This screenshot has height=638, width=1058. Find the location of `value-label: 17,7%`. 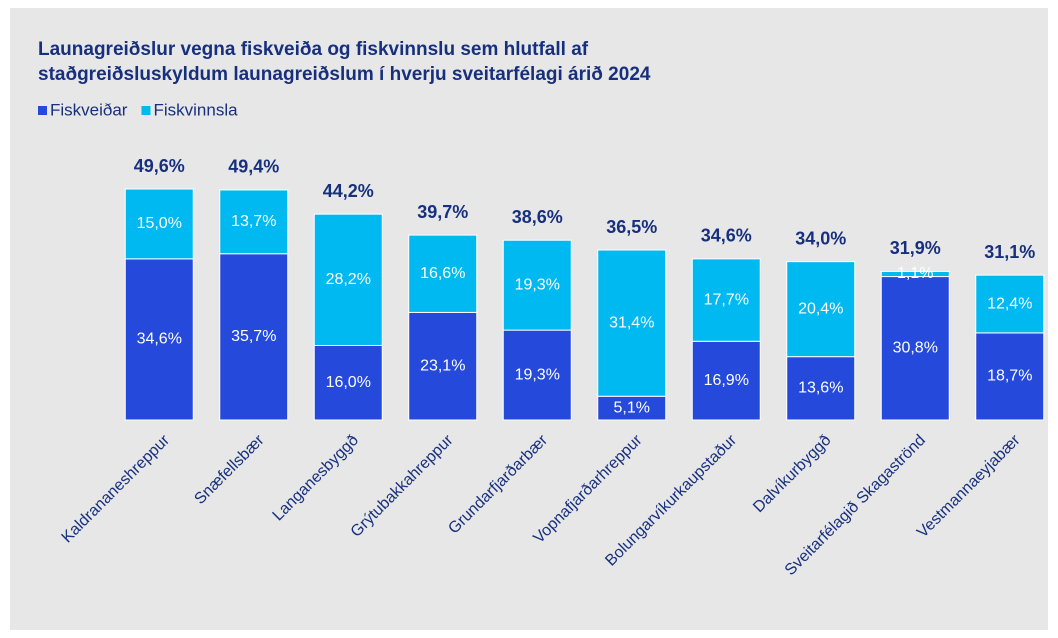

value-label: 17,7% is located at coordinates (726, 299).